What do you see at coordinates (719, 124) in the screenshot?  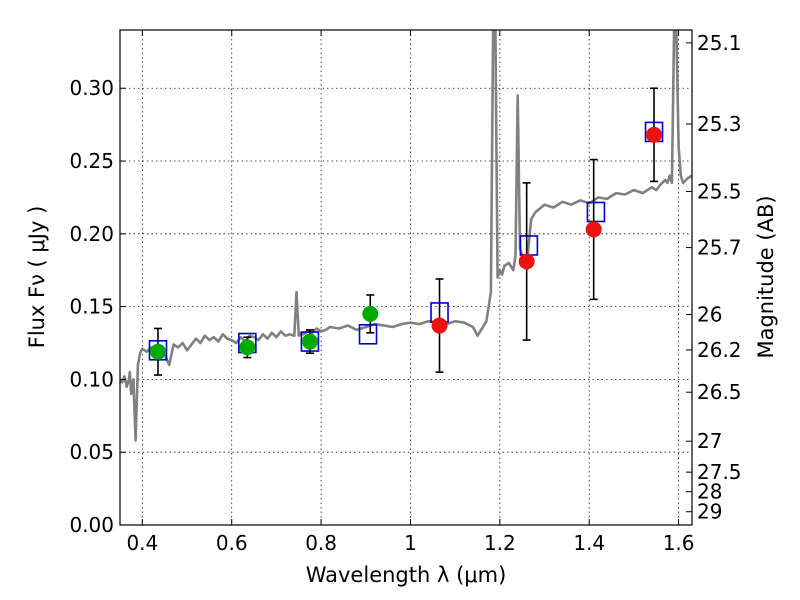 I see `magnitude-tick-label: 25.3` at bounding box center [719, 124].